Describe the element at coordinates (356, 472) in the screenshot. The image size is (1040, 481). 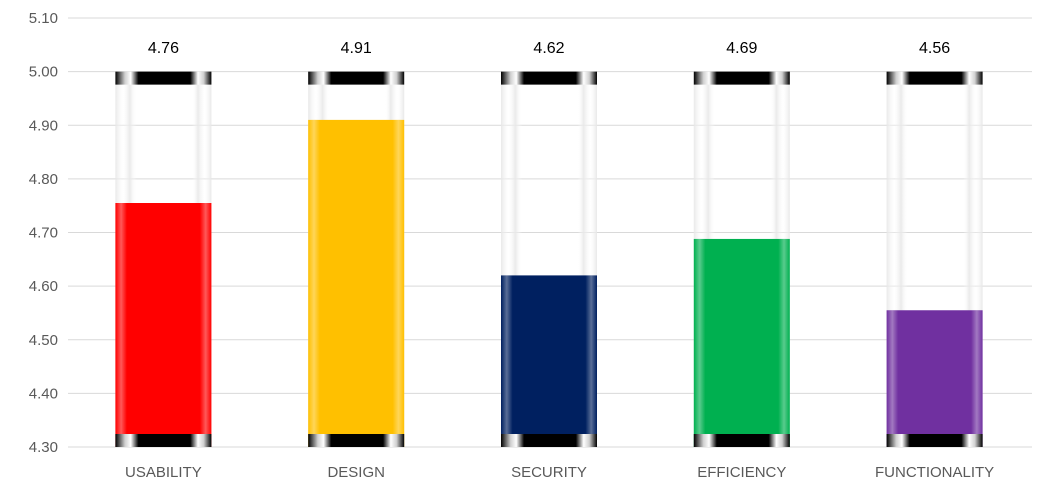
I see `category-label: DESIGN` at that location.